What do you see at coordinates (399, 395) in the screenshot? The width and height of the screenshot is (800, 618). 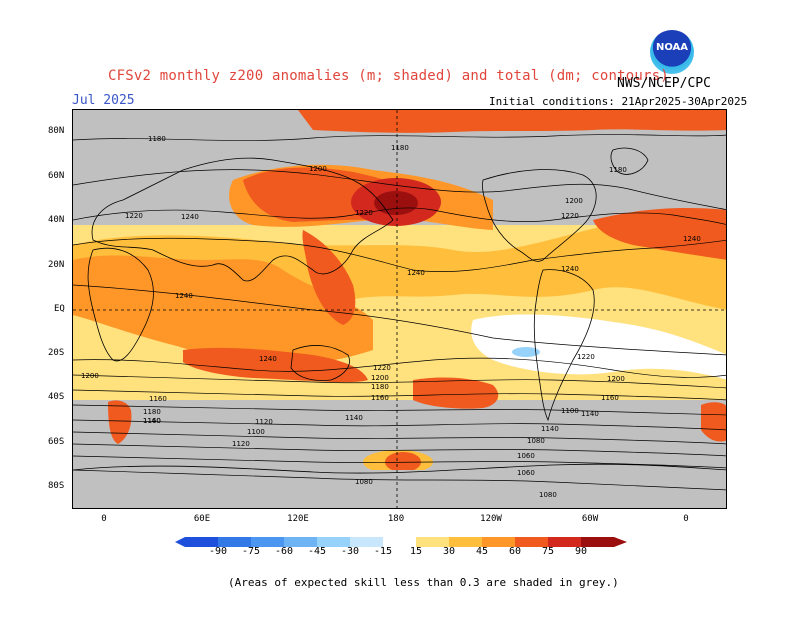 I see `contour-1180-south` at bounding box center [399, 395].